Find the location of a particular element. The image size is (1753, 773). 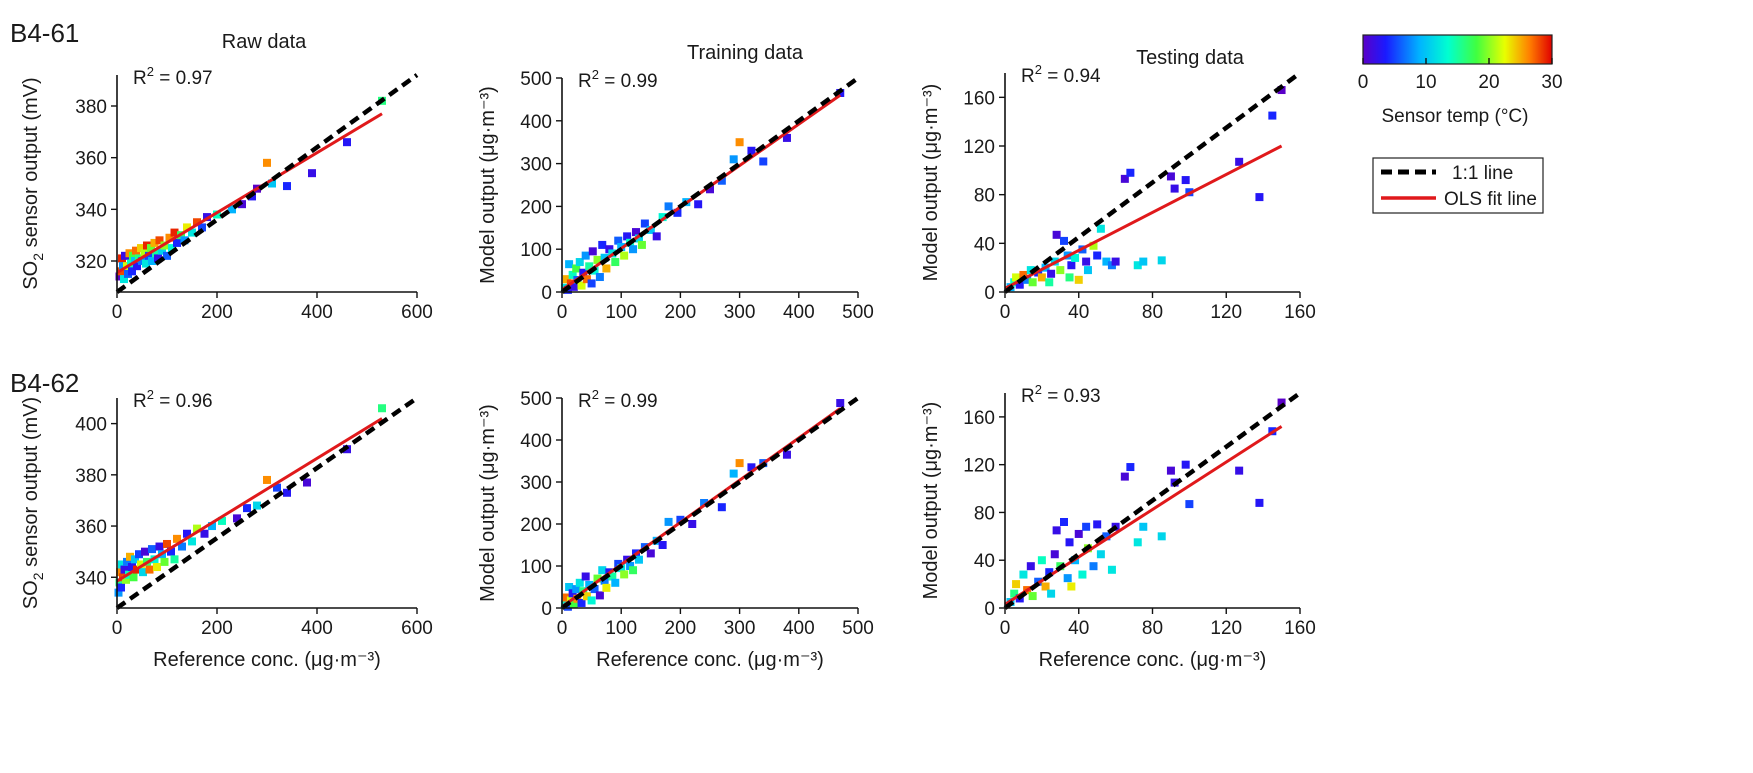

y-tick-label: 300 is located at coordinates (536, 165).